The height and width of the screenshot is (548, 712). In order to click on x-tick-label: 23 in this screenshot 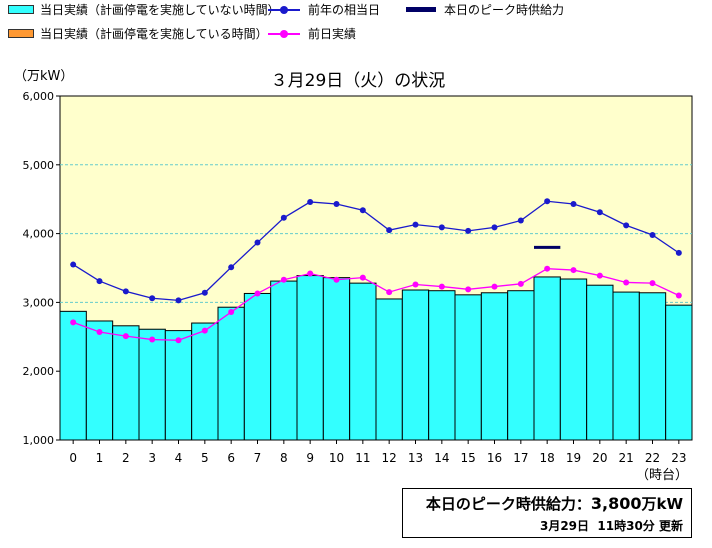, I will do `click(678, 458)`.